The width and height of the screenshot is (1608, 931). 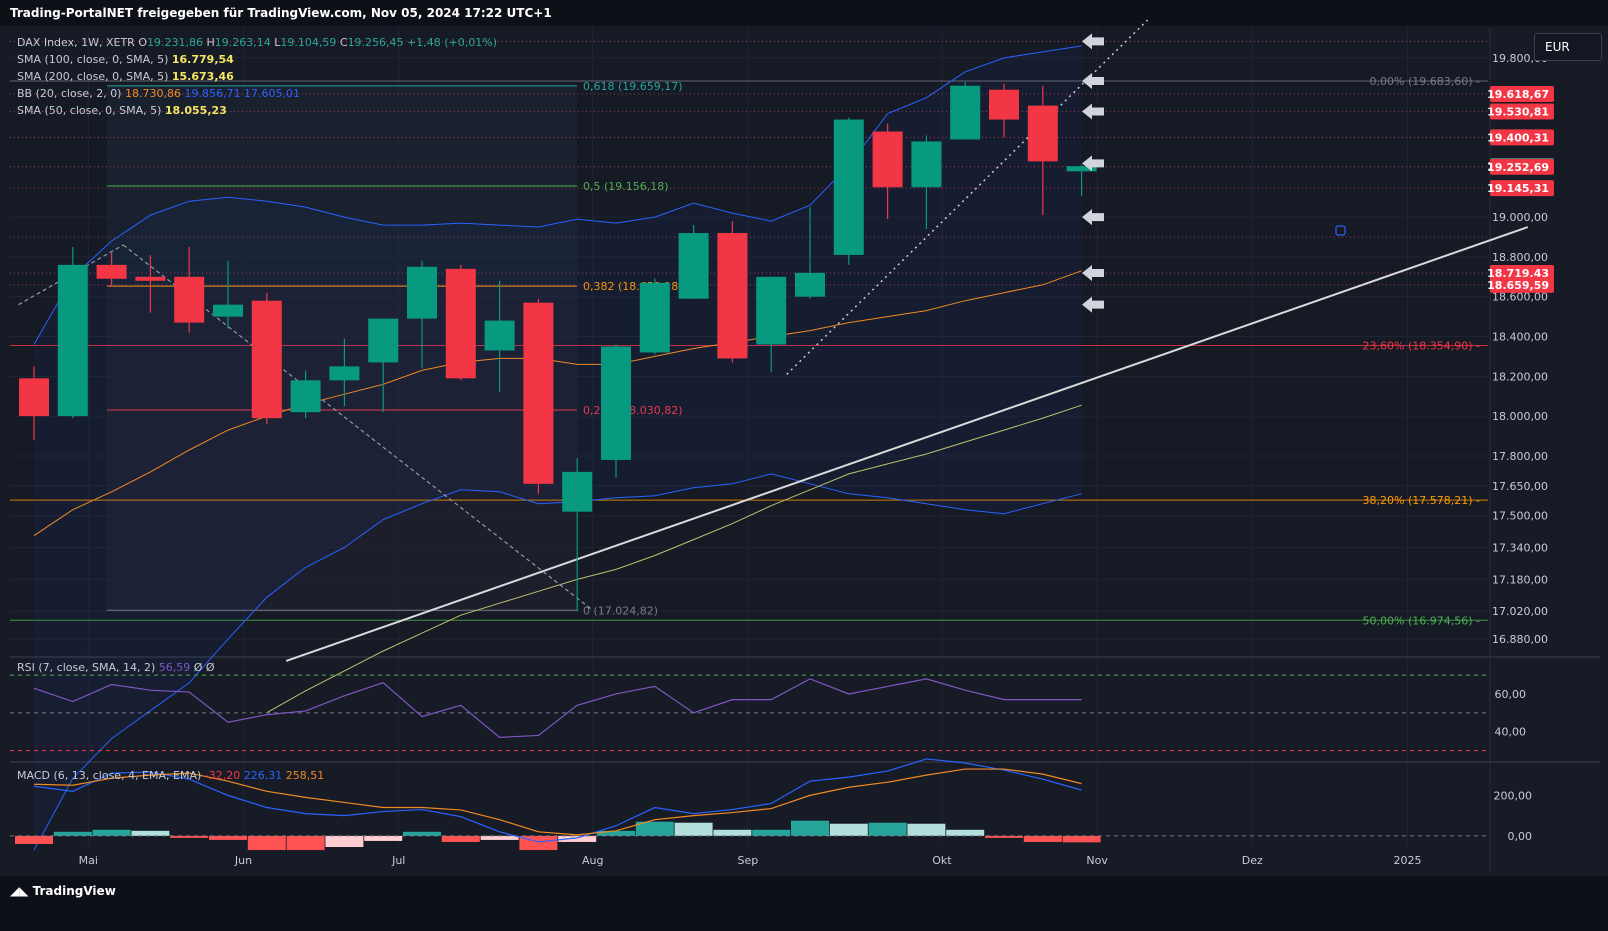 I want to click on tv-logo-icon: ◢◣, so click(x=21, y=891).